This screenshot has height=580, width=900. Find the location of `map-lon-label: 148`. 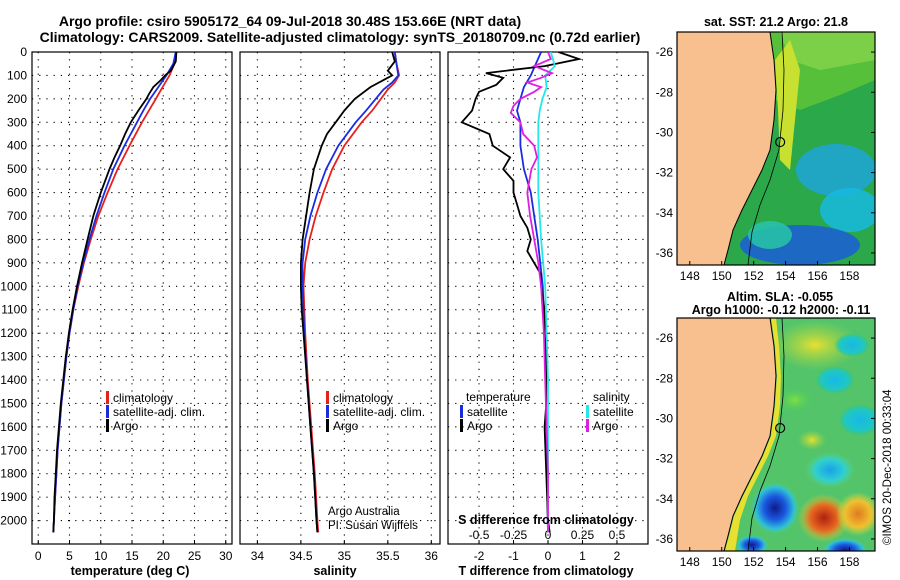

map-lon-label: 148 is located at coordinates (690, 562).